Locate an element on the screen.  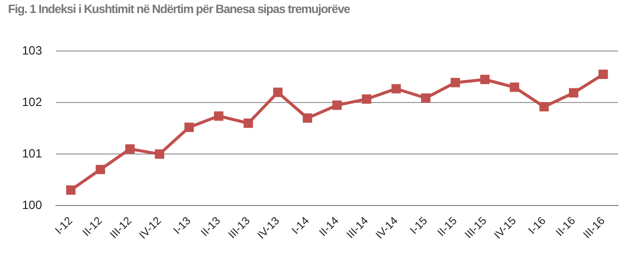
x-tick-label: I-13 is located at coordinates (182, 225).